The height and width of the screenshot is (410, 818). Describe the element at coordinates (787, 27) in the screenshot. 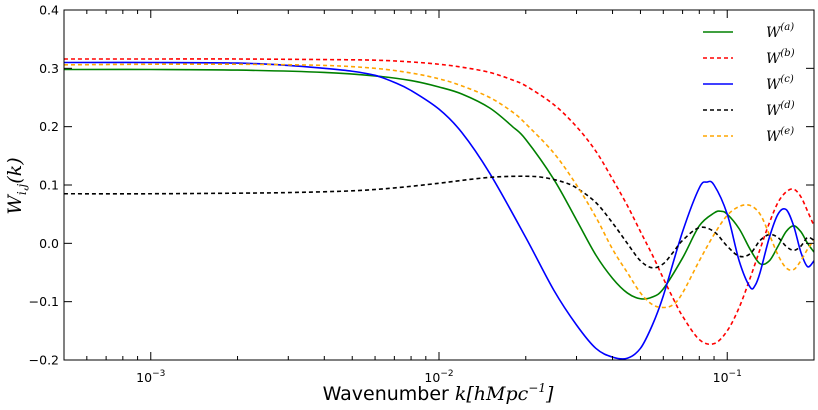

I see `legend-label-sup: (a)` at that location.